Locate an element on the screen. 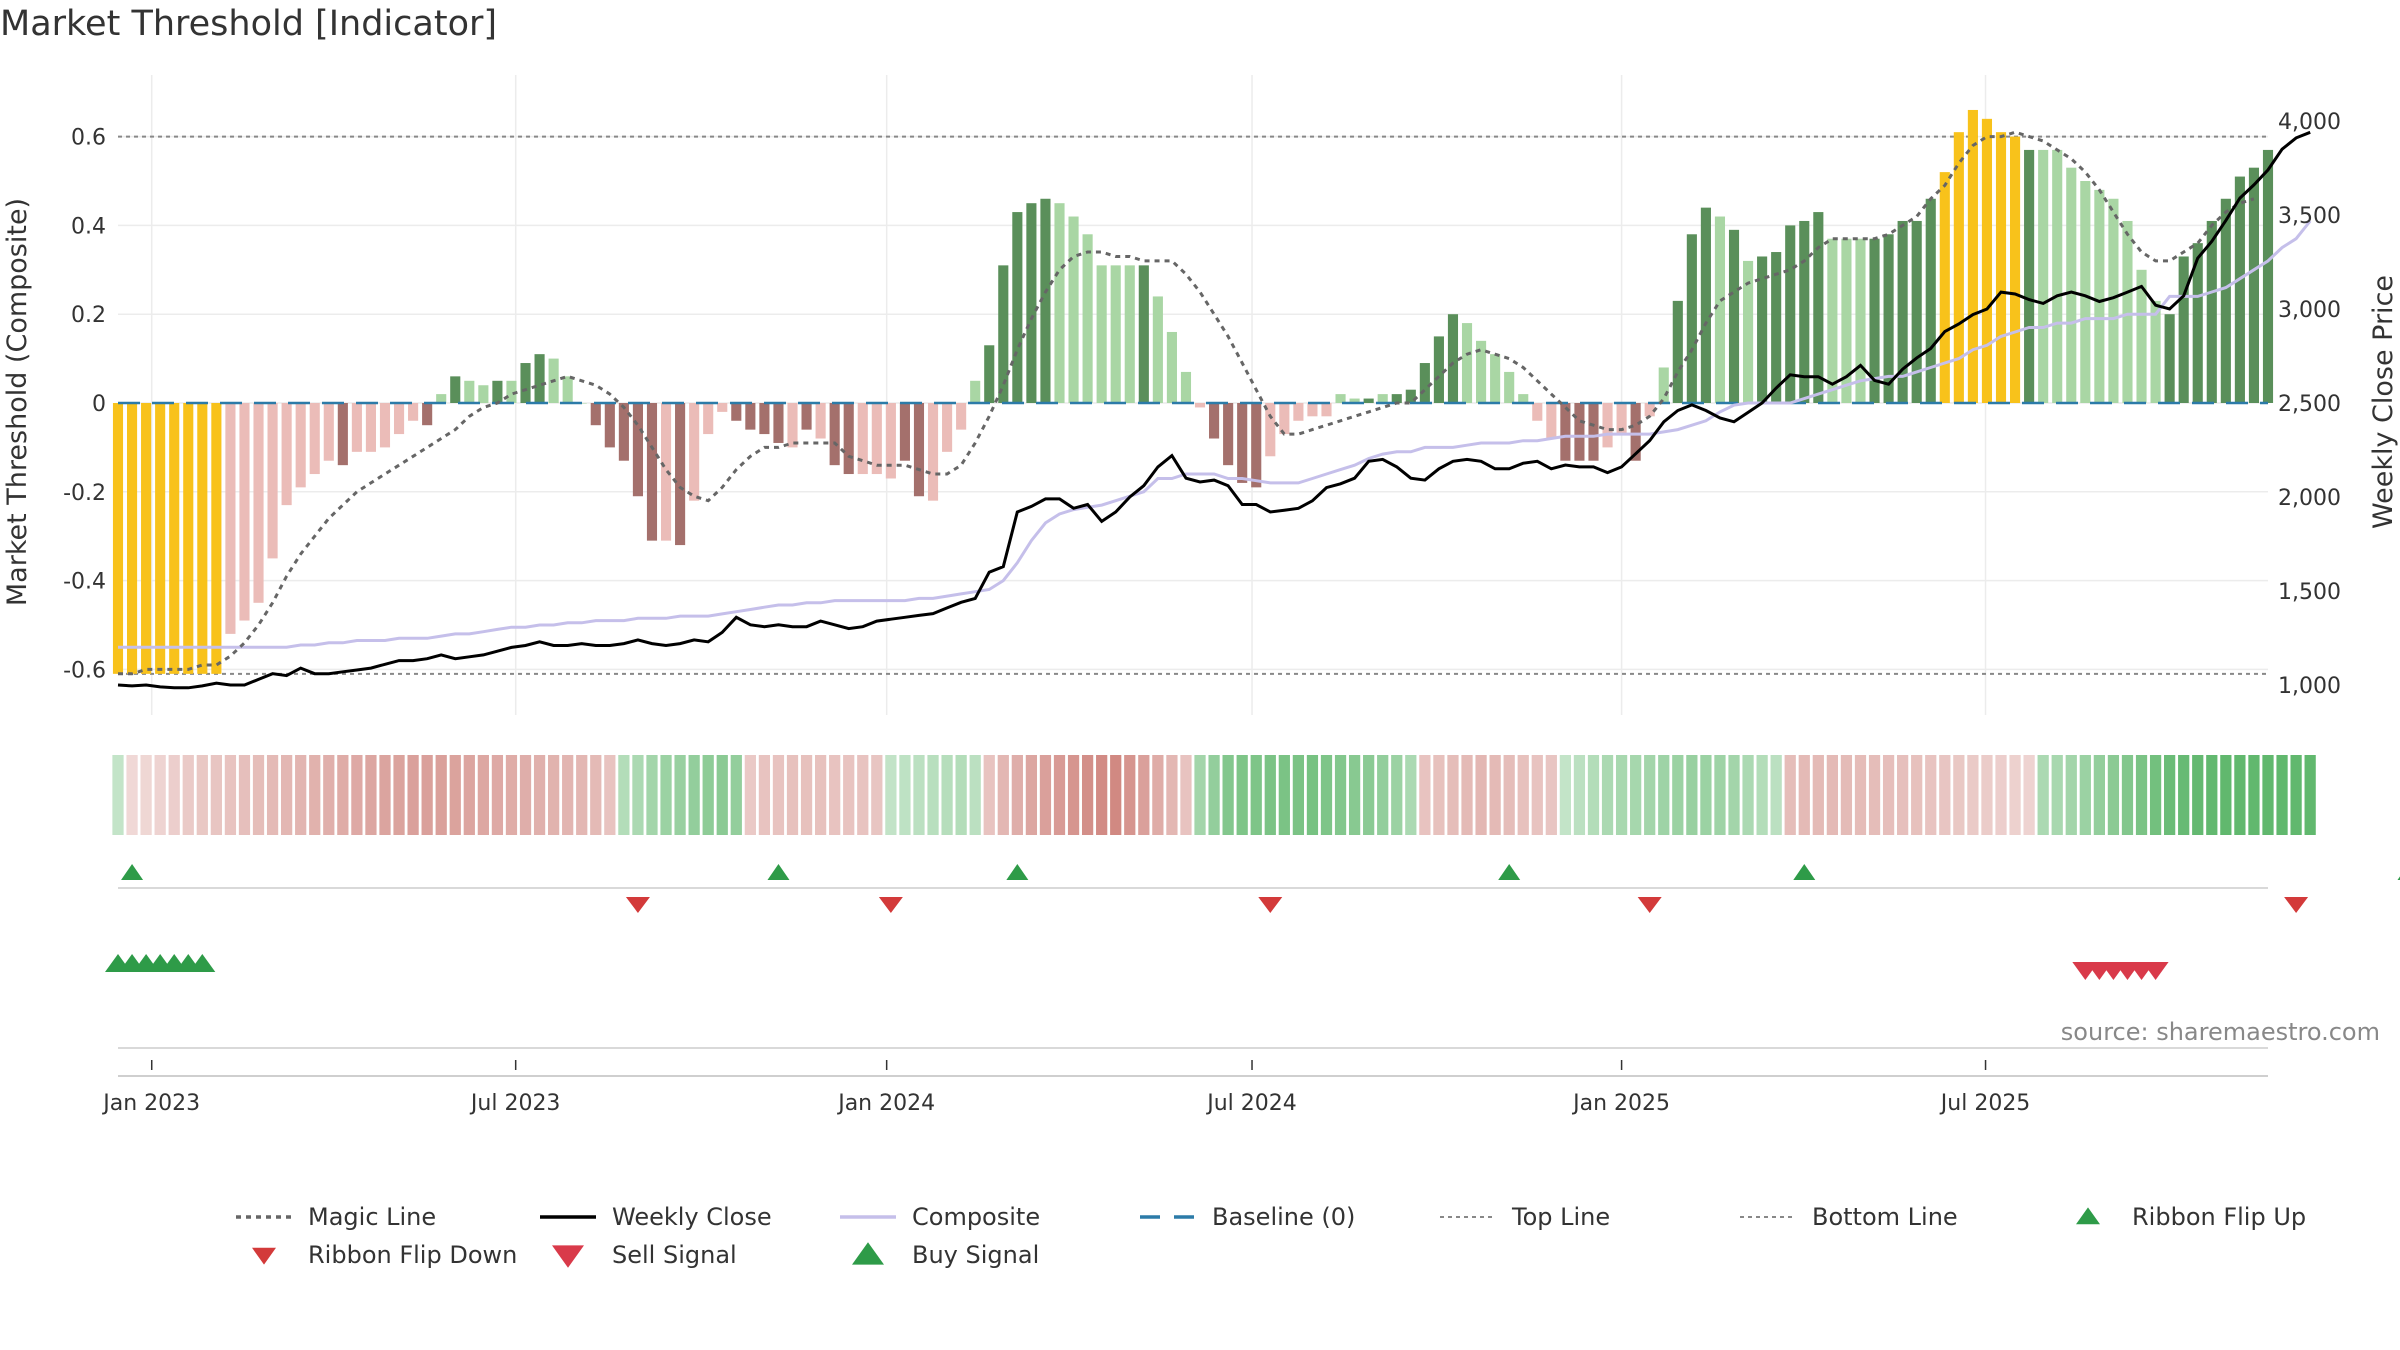 Image resolution: width=2400 pixels, height=1350 pixels. y-tick-label: -0.6 is located at coordinates (84, 670).